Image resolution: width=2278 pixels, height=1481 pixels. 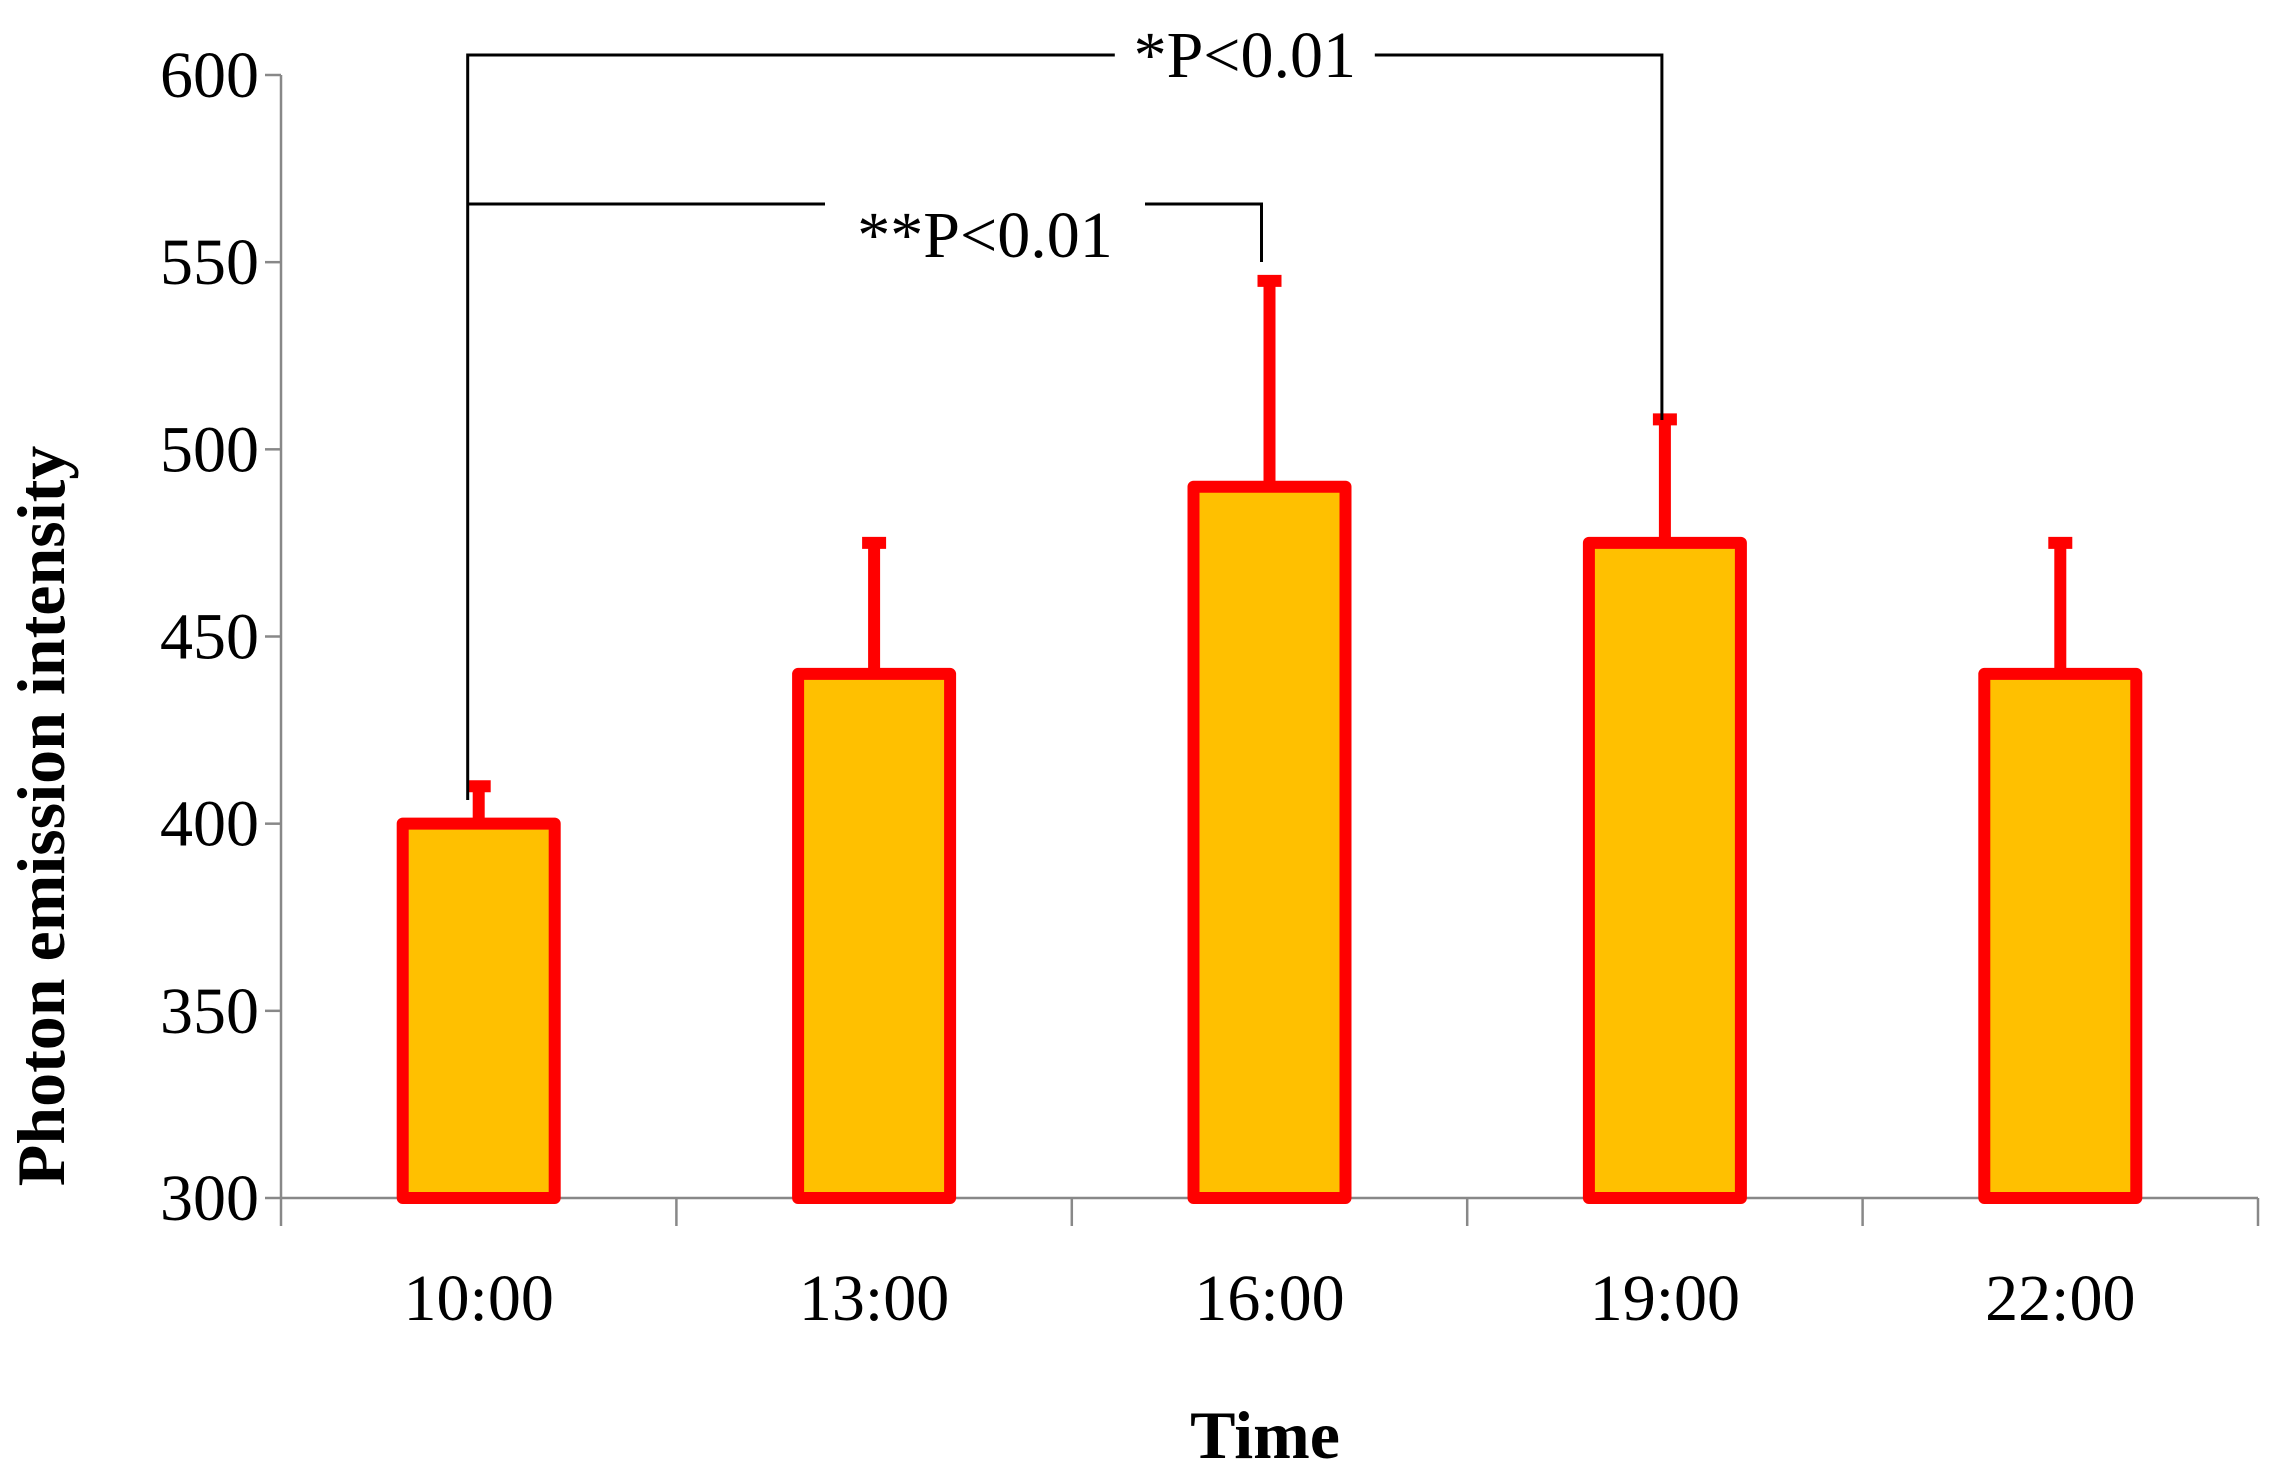 I want to click on significance-label: *P<0.01, so click(x=1245, y=55).